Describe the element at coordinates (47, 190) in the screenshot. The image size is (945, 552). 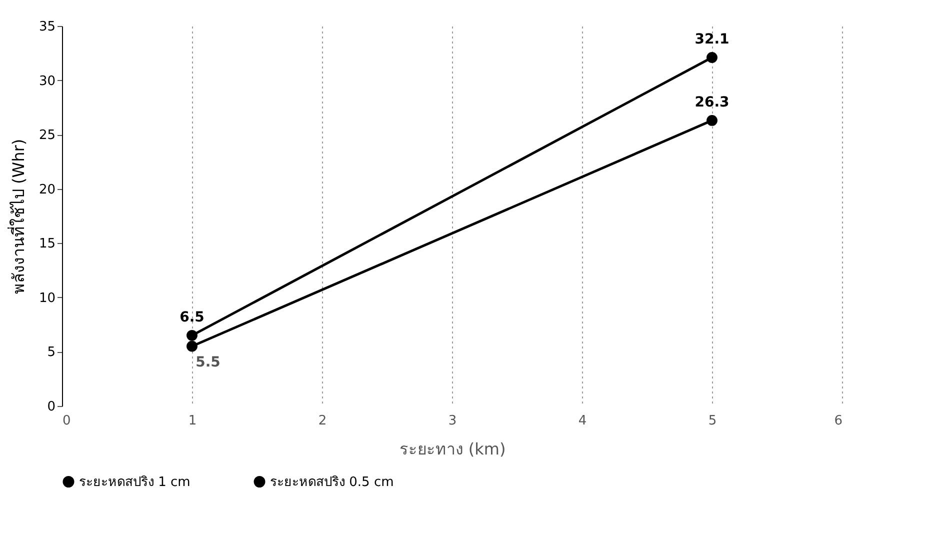
I see `y-tick-label: 20` at that location.